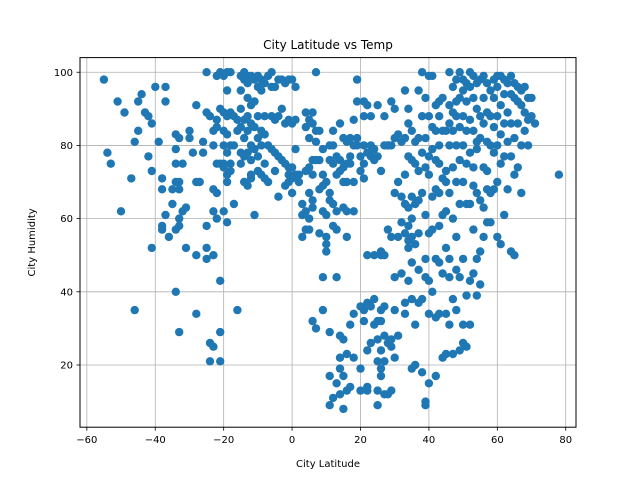 The image size is (640, 480). Describe the element at coordinates (66, 146) in the screenshot. I see `y-tick-label: 80` at that location.